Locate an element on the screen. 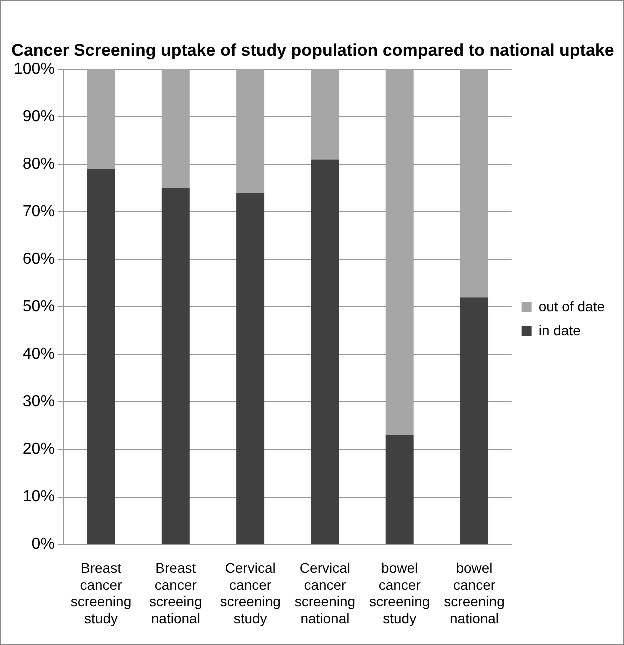 This screenshot has height=645, width=624. y-tick-label: 90% is located at coordinates (38, 117).